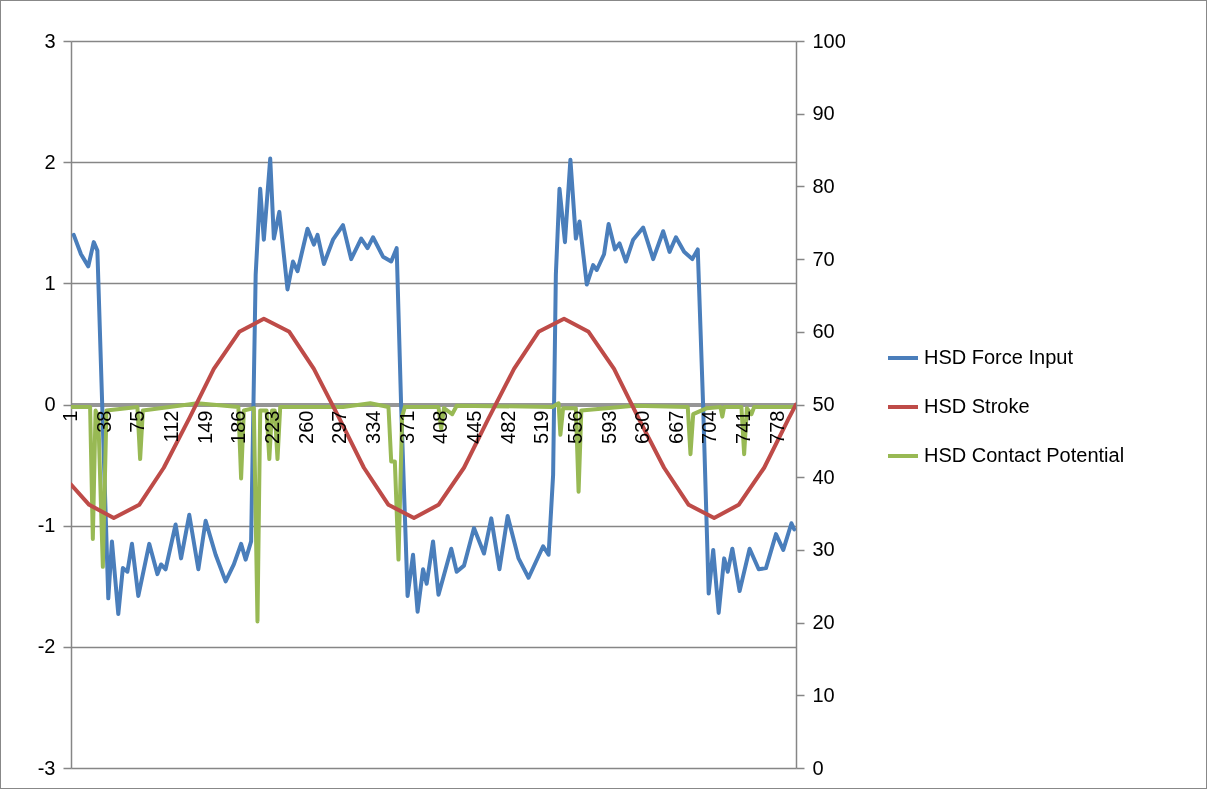 Image resolution: width=1207 pixels, height=789 pixels. I want to click on y-tick-label: -3, so click(46, 767).